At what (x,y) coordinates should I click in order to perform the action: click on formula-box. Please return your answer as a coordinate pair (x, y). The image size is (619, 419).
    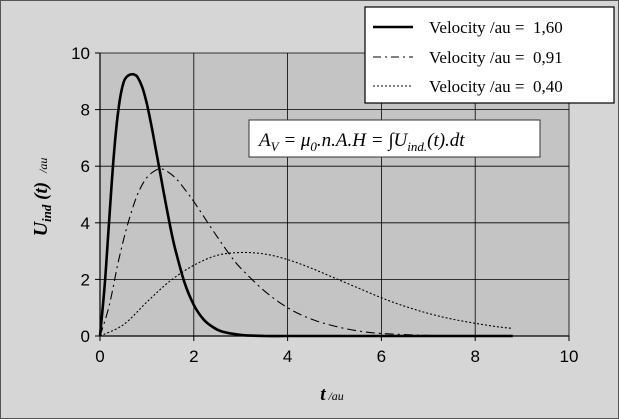
    Looking at the image, I should click on (394, 138).